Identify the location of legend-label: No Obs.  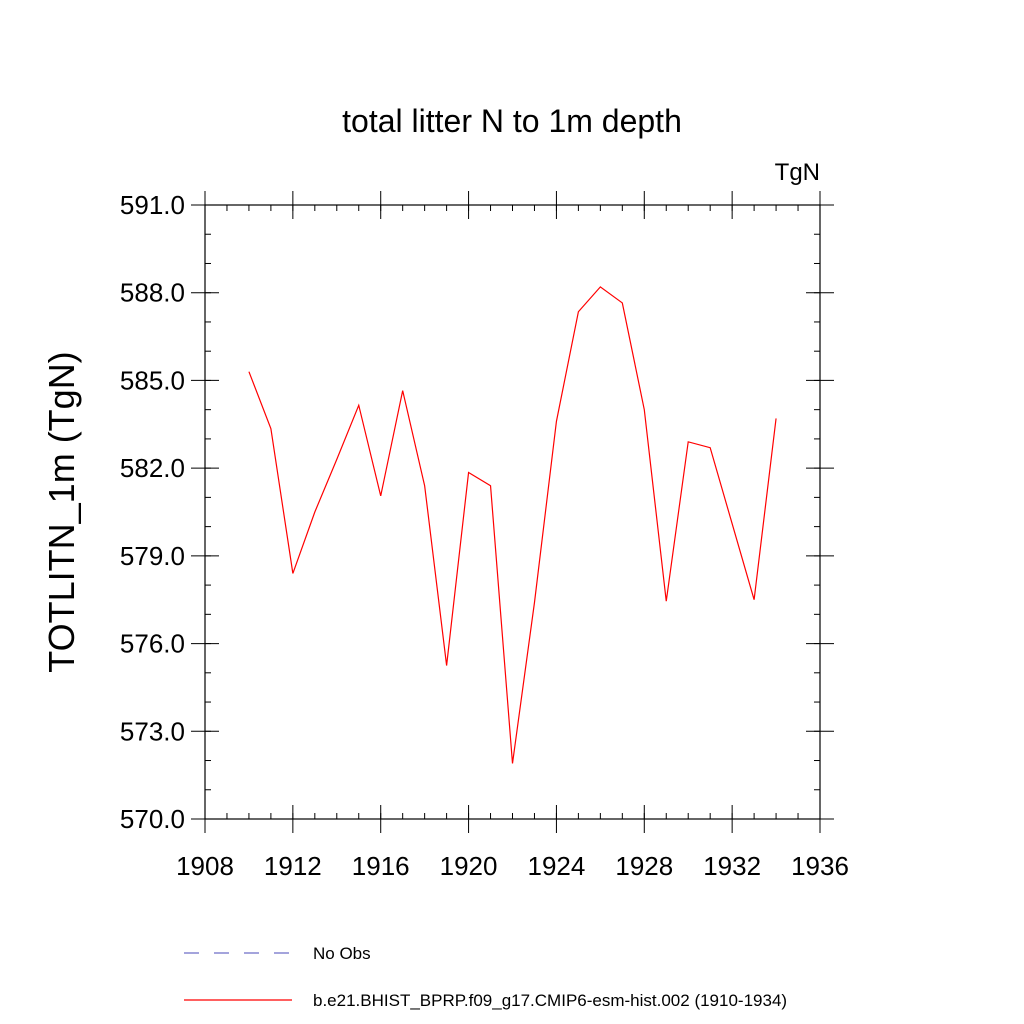
(342, 953).